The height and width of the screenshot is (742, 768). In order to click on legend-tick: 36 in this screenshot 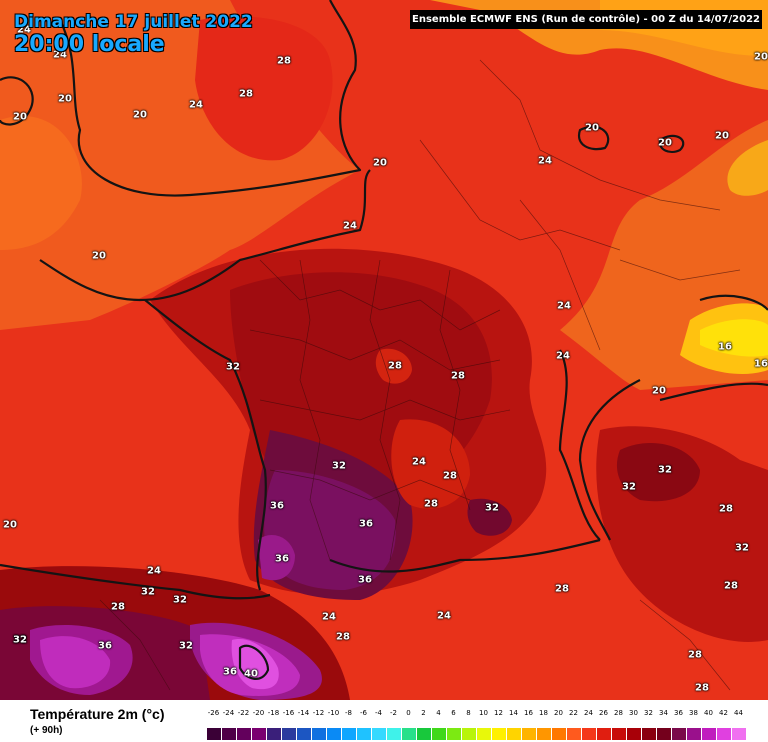, I will do `click(678, 713)`.